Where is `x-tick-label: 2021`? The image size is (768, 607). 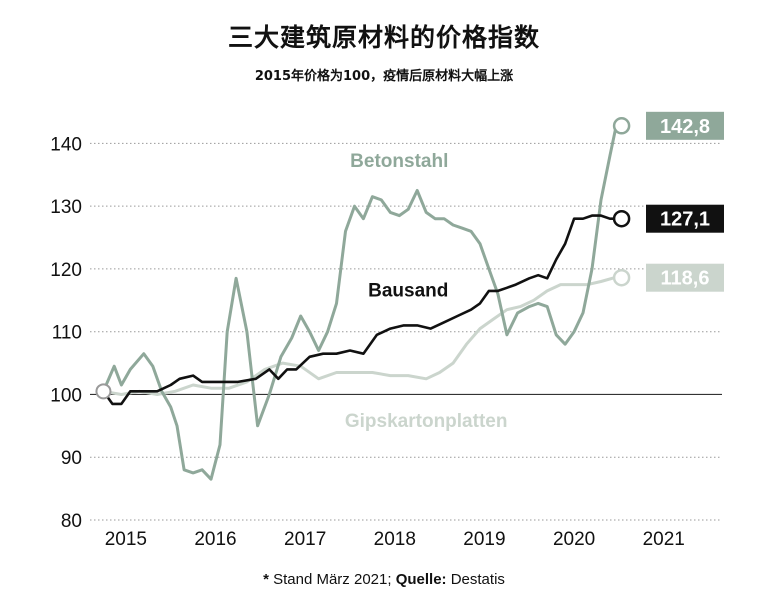
x-tick-label: 2021 is located at coordinates (664, 539).